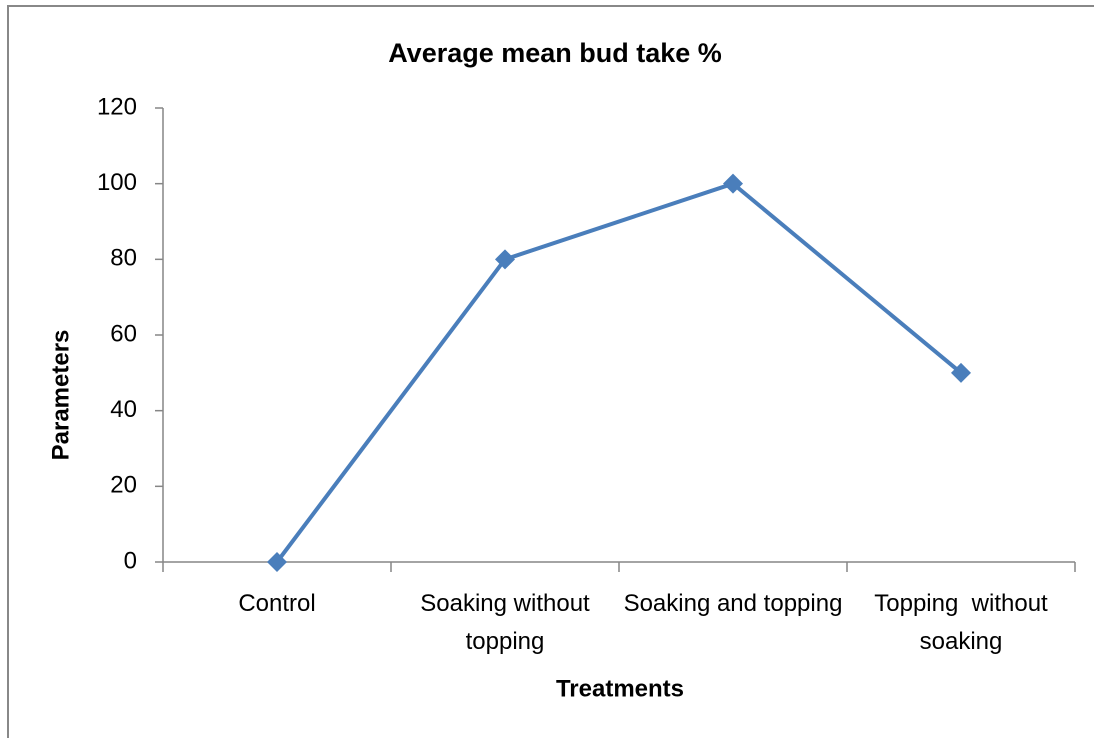 Image resolution: width=1094 pixels, height=738 pixels. Describe the element at coordinates (733, 603) in the screenshot. I see `x-tick-label: Soaking and topping` at that location.